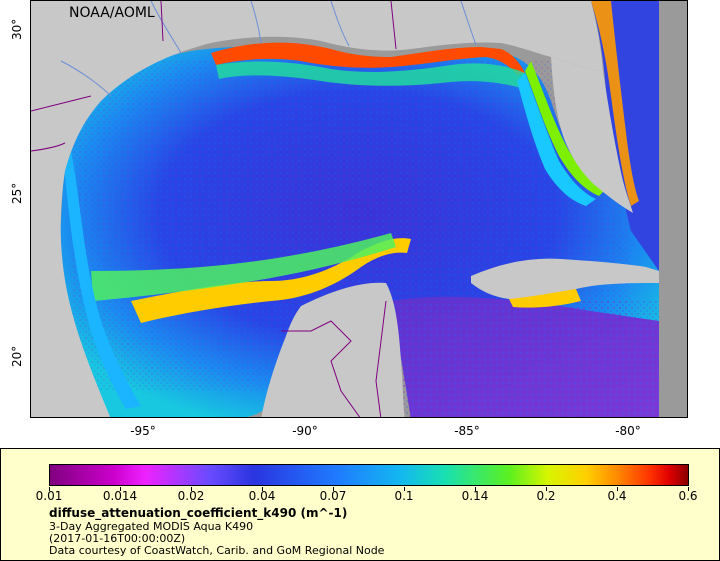 This screenshot has width=720, height=561. I want to click on lon-tick-95: -95°, so click(143, 431).